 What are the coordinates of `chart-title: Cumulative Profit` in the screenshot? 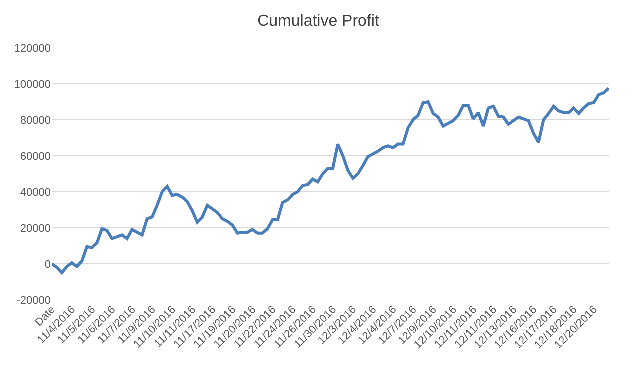 It's located at (319, 21).